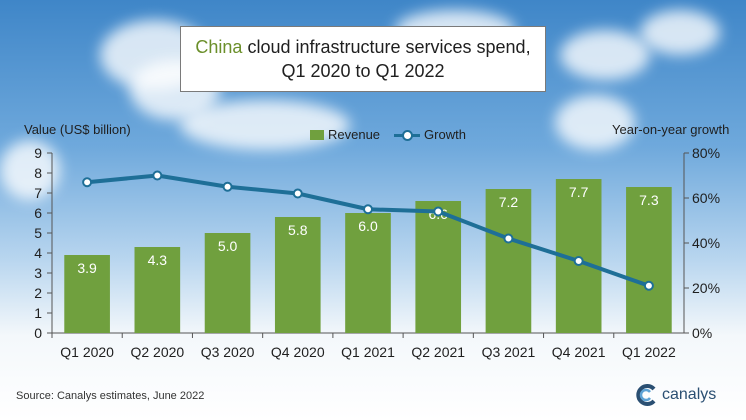 This screenshot has width=746, height=420. What do you see at coordinates (579, 192) in the screenshot?
I see `revenue-data-label: 7.7` at bounding box center [579, 192].